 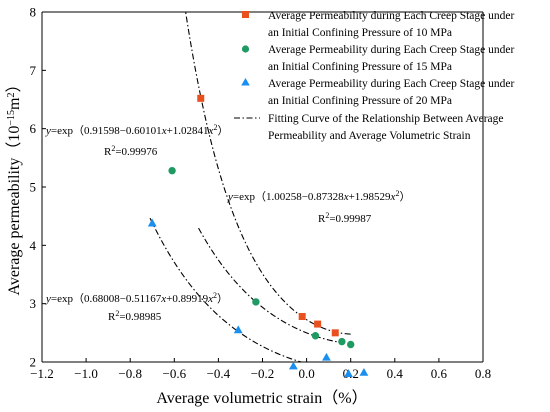 What do you see at coordinates (395, 373) in the screenshot?
I see `x-tick-label: 0.4` at bounding box center [395, 373].